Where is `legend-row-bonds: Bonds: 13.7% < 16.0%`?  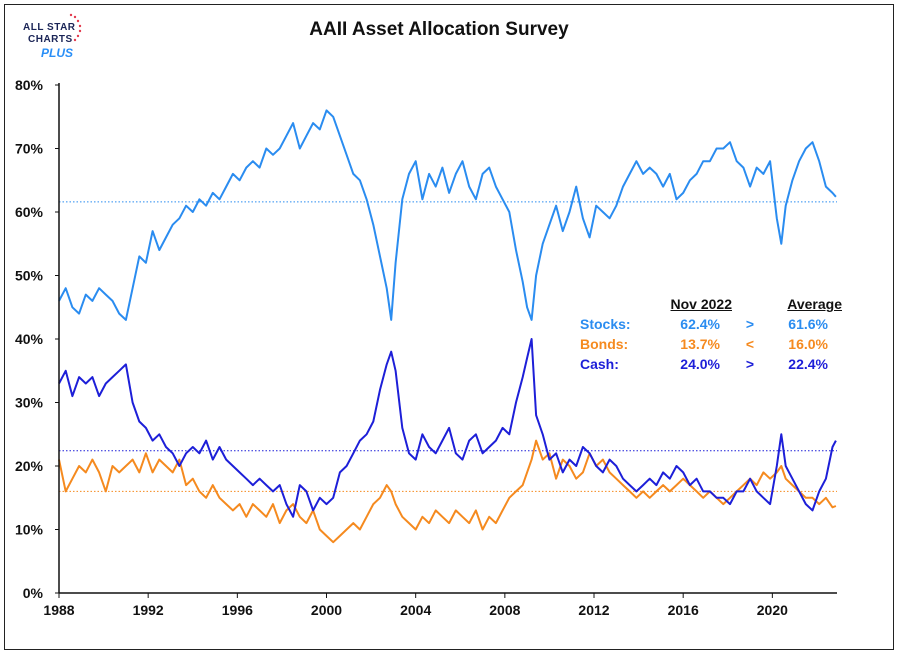
legend-row-bonds: Bonds: 13.7% < 16.0% is located at coordinates (715, 346).